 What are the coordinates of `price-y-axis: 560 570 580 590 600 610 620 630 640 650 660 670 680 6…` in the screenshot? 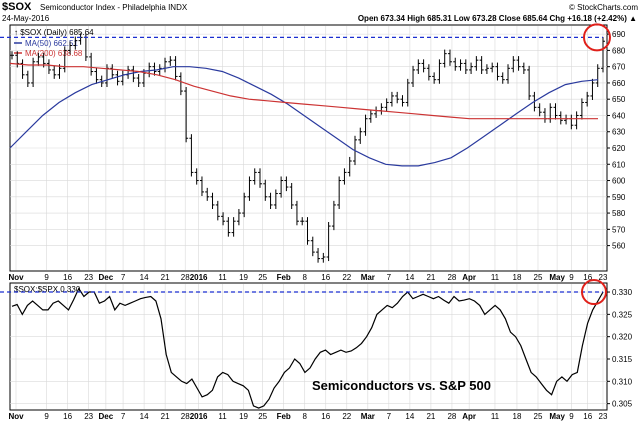 It's located at (616, 140).